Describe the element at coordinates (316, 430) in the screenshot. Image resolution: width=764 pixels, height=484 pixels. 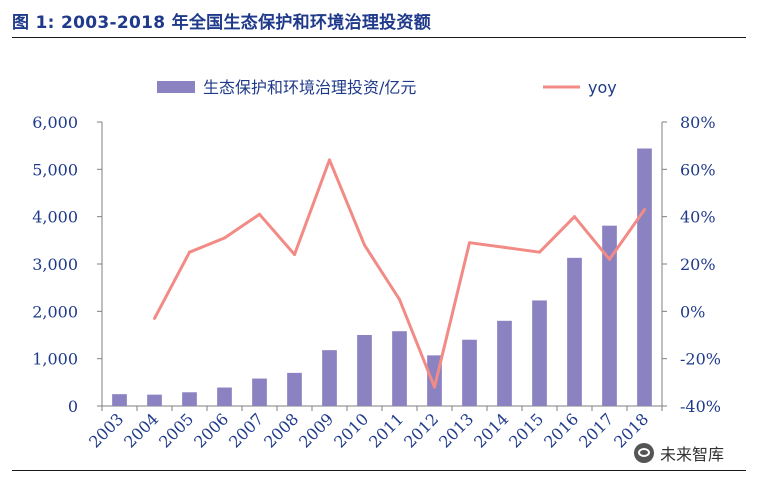
I see `x-tick-label: 2009` at that location.